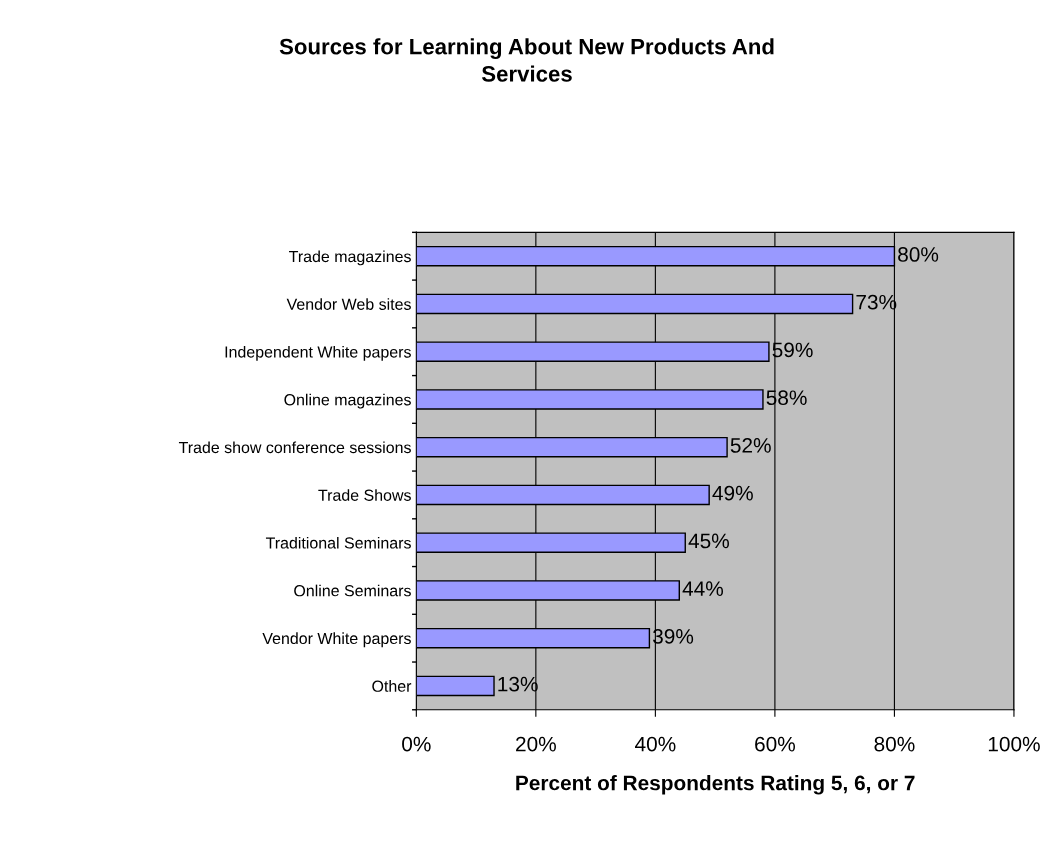 This screenshot has width=1054, height=848. I want to click on data-label: 80%, so click(918, 254).